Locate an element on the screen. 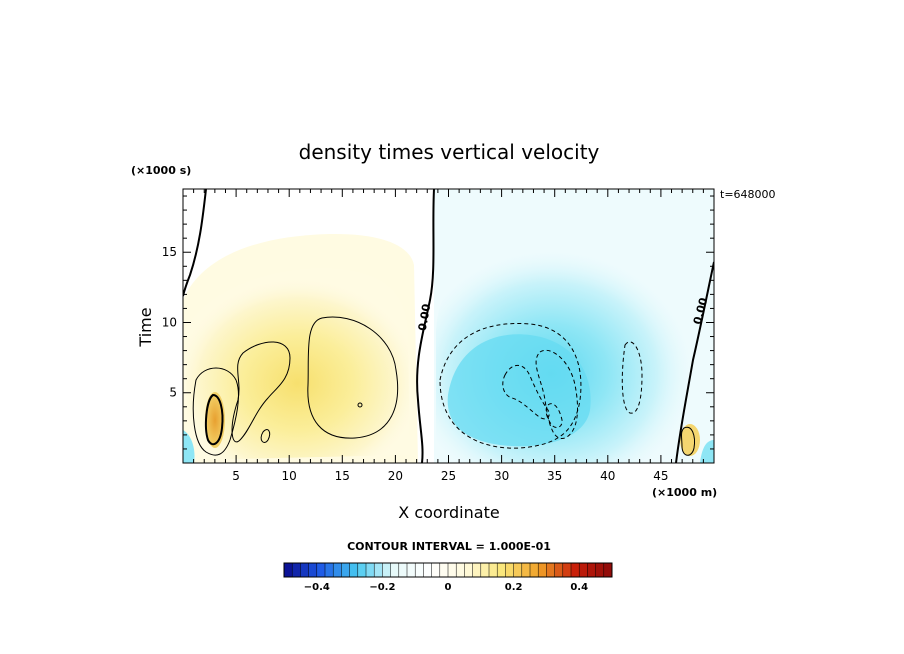  y-tick-label: 5 is located at coordinates (173, 393).